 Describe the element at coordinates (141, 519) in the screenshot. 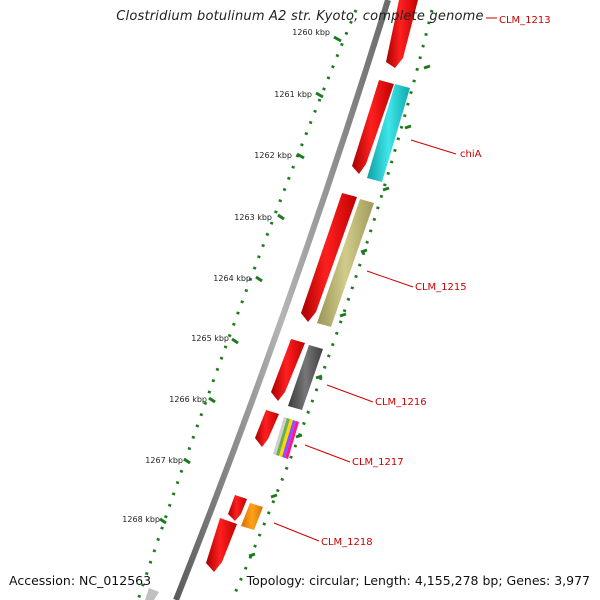

I see `scale-label-1268: 1268 kbp` at that location.